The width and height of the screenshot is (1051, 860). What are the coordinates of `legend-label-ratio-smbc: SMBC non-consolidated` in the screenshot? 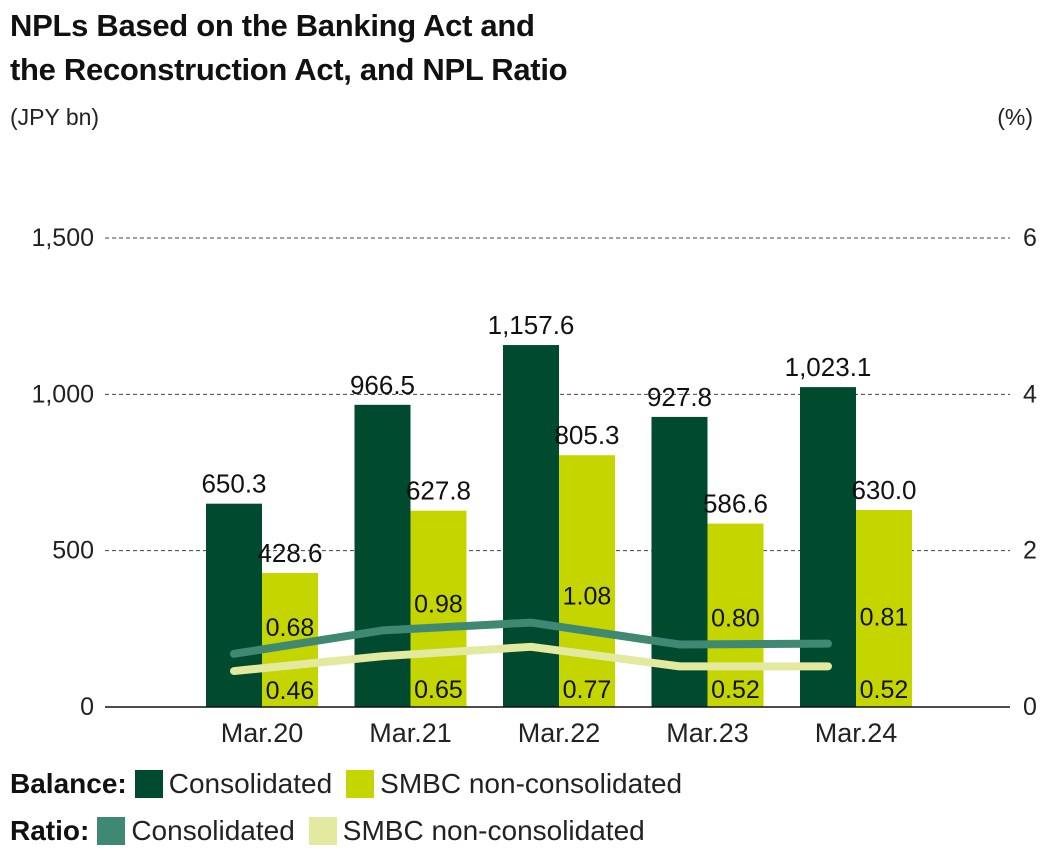 It's located at (493, 830).